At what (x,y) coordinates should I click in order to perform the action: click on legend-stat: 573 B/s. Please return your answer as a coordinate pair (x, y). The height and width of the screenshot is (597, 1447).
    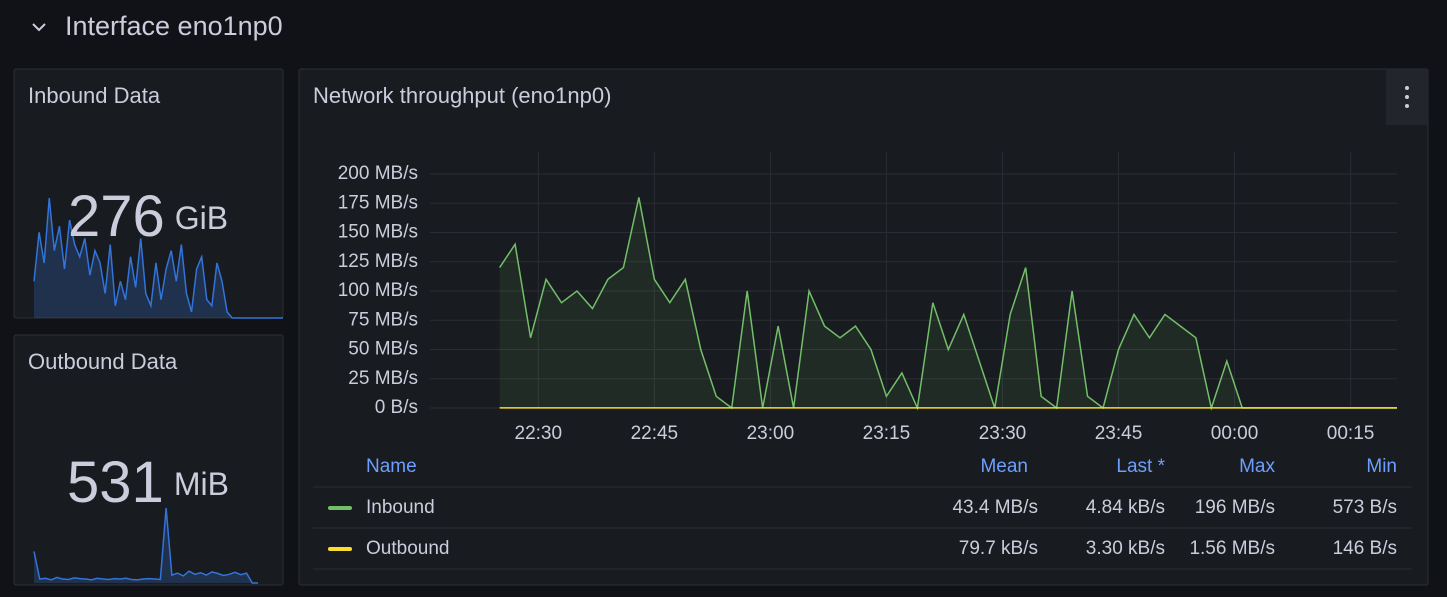
    Looking at the image, I should click on (1365, 507).